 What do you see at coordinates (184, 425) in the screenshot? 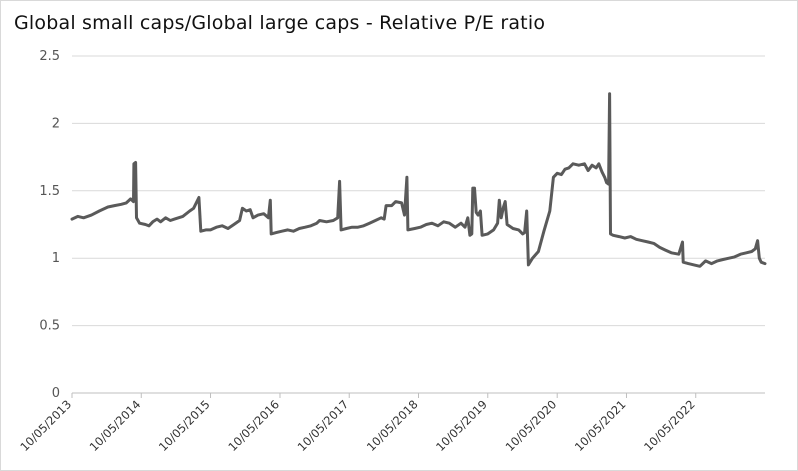
I see `x-tick-label: 10/05/2015` at bounding box center [184, 425].